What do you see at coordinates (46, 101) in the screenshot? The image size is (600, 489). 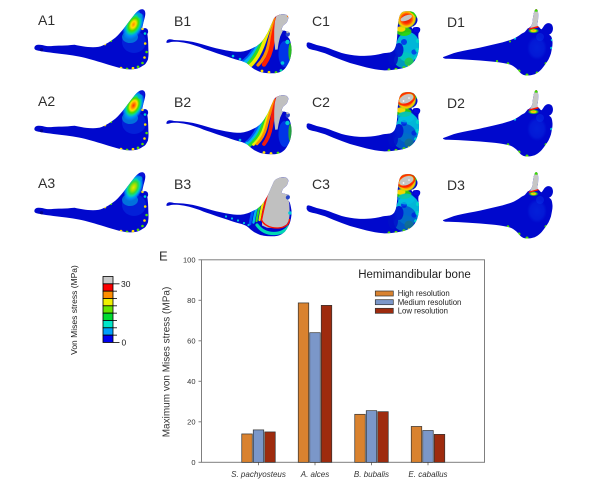 I see `svg-text: A2` at bounding box center [46, 101].